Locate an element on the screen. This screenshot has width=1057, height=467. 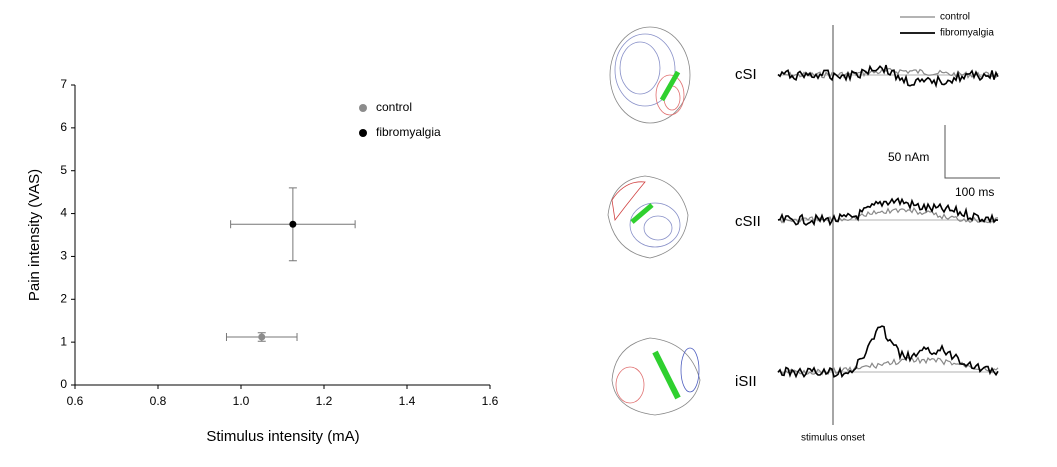
y-tick-label: 2 is located at coordinates (63, 298).